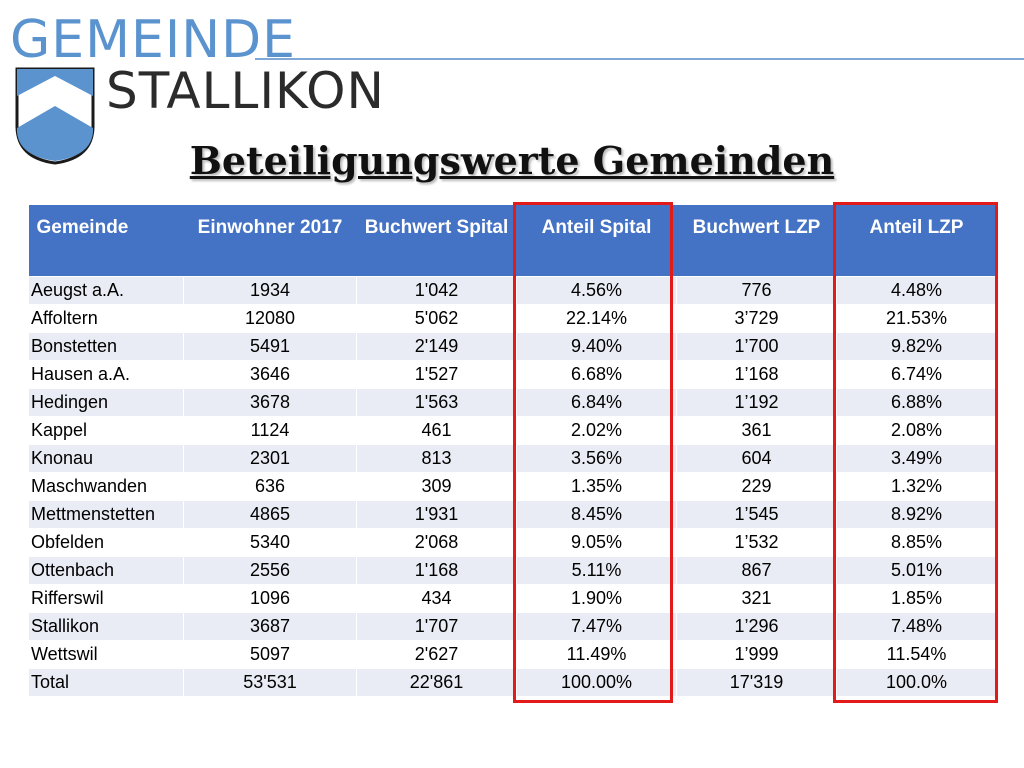  What do you see at coordinates (436, 374) in the screenshot?
I see `table-cell: 1'527` at bounding box center [436, 374].